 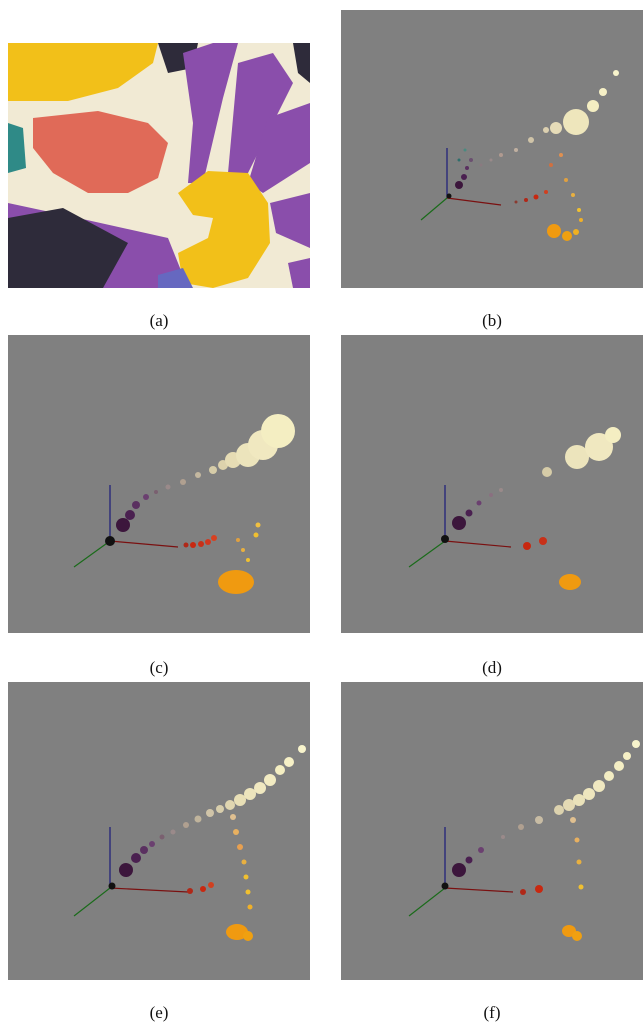 I want to click on panel-b-plot, so click(x=492, y=149).